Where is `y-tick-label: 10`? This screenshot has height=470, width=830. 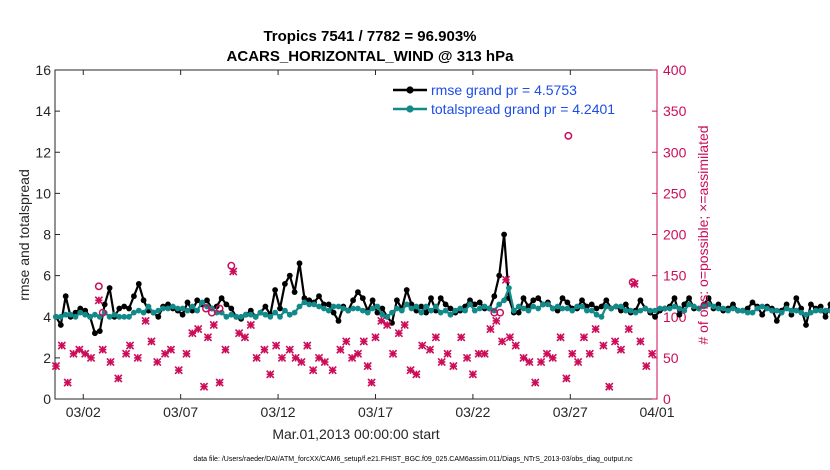 y-tick-label: 10 is located at coordinates (43, 193).